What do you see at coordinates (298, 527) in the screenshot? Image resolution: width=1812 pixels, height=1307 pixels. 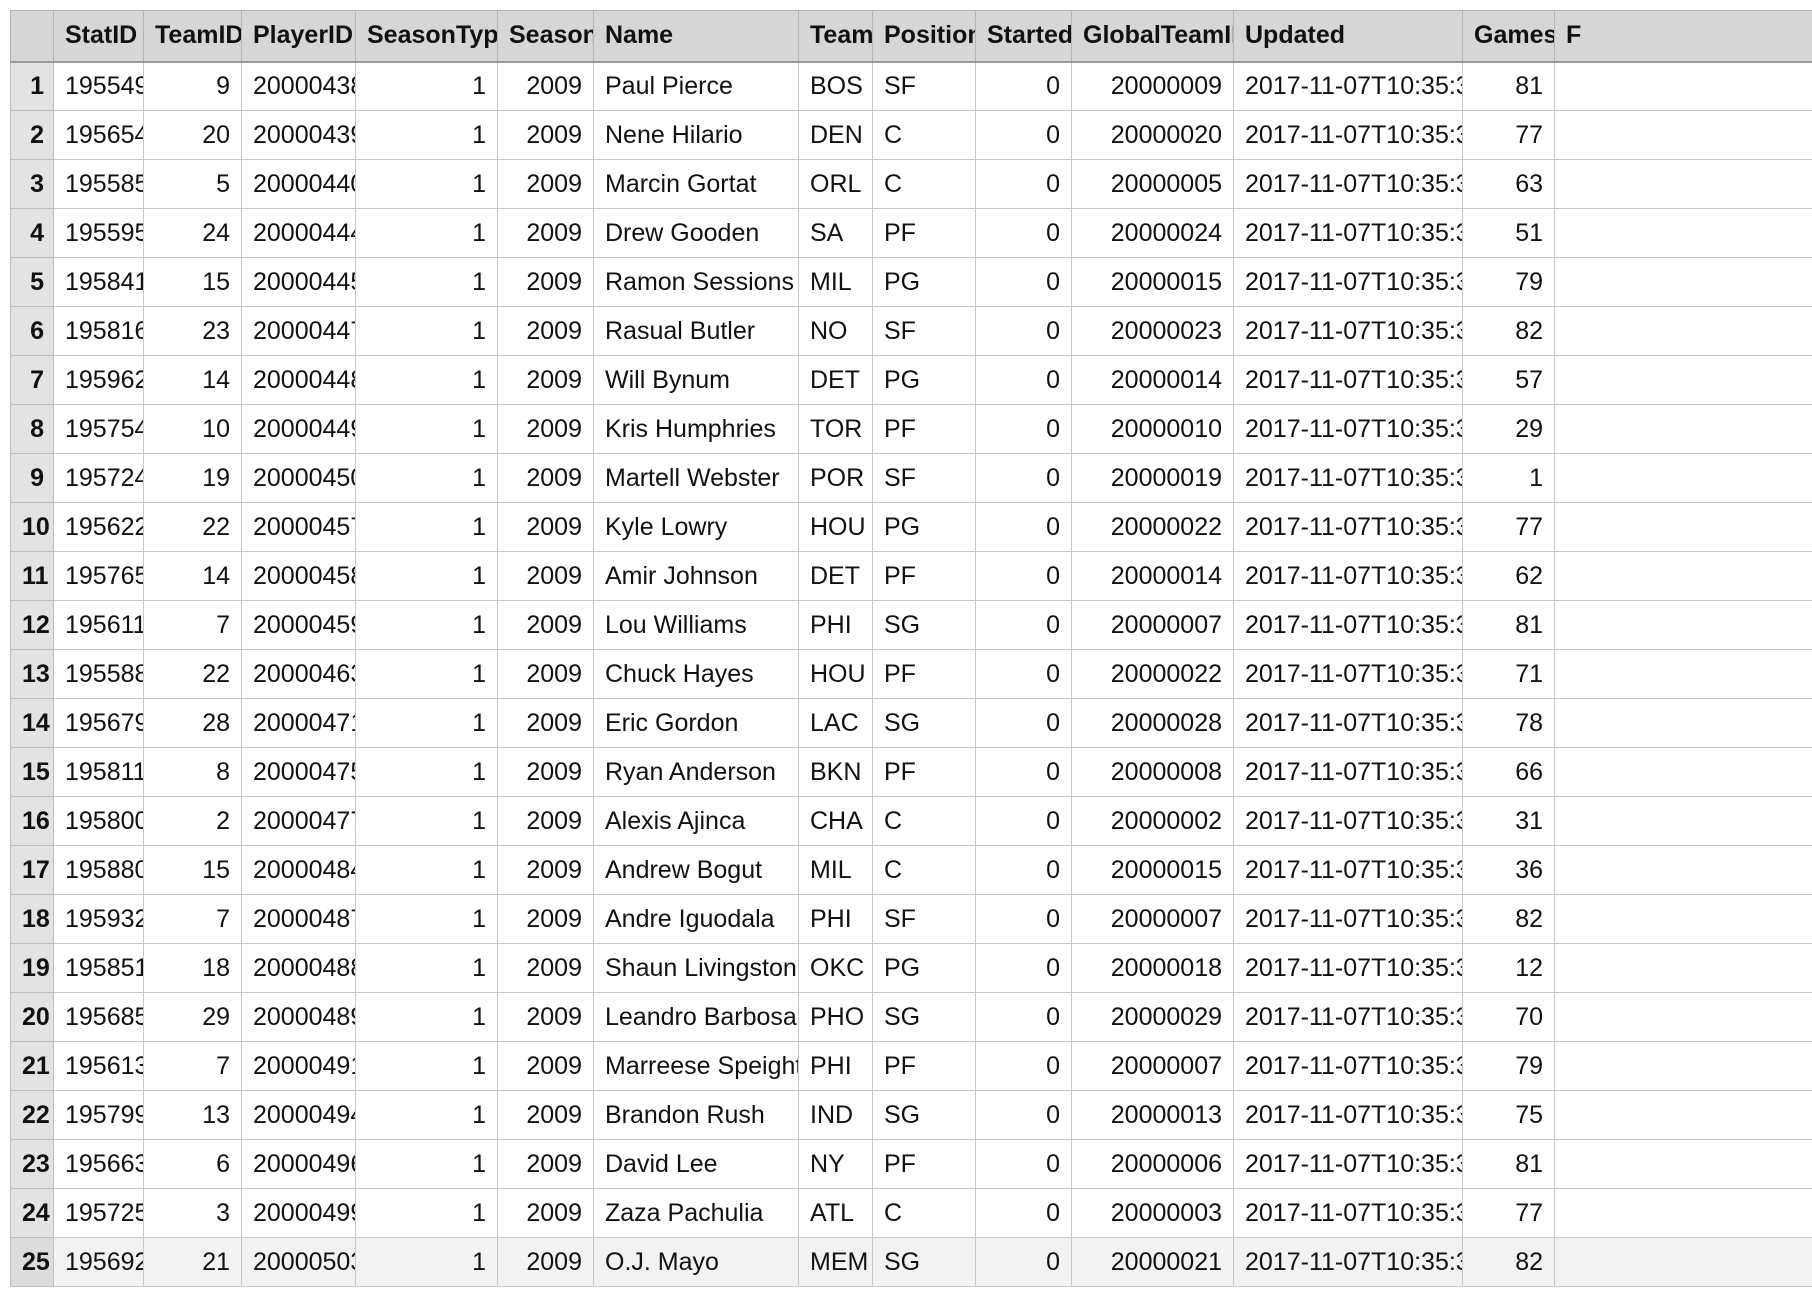 I see `table-cell: 20000457` at bounding box center [298, 527].